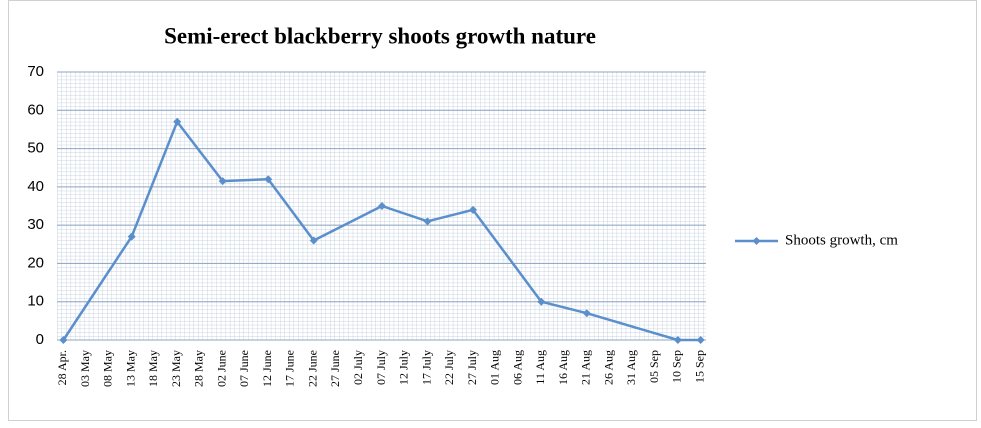  What do you see at coordinates (699, 366) in the screenshot?
I see `x-tick-label: 15 Sep` at bounding box center [699, 366].